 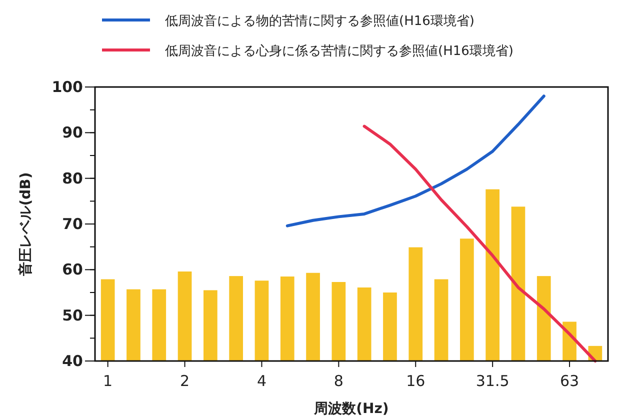 I want to click on x-tick-label: 31.5, so click(x=493, y=381).